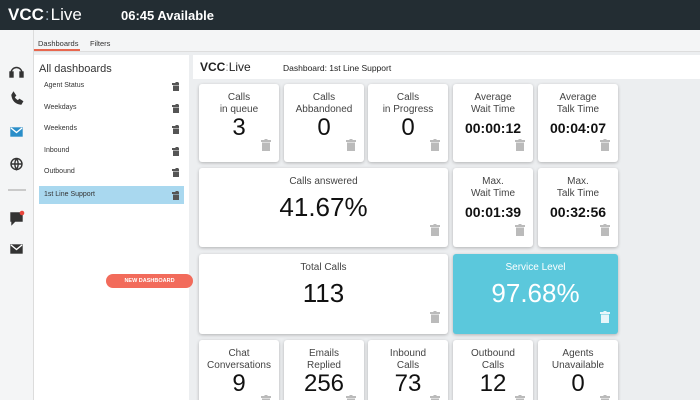 This screenshot has width=700, height=400. Describe the element at coordinates (213, 67) in the screenshot. I see `brand: VCC` at that location.